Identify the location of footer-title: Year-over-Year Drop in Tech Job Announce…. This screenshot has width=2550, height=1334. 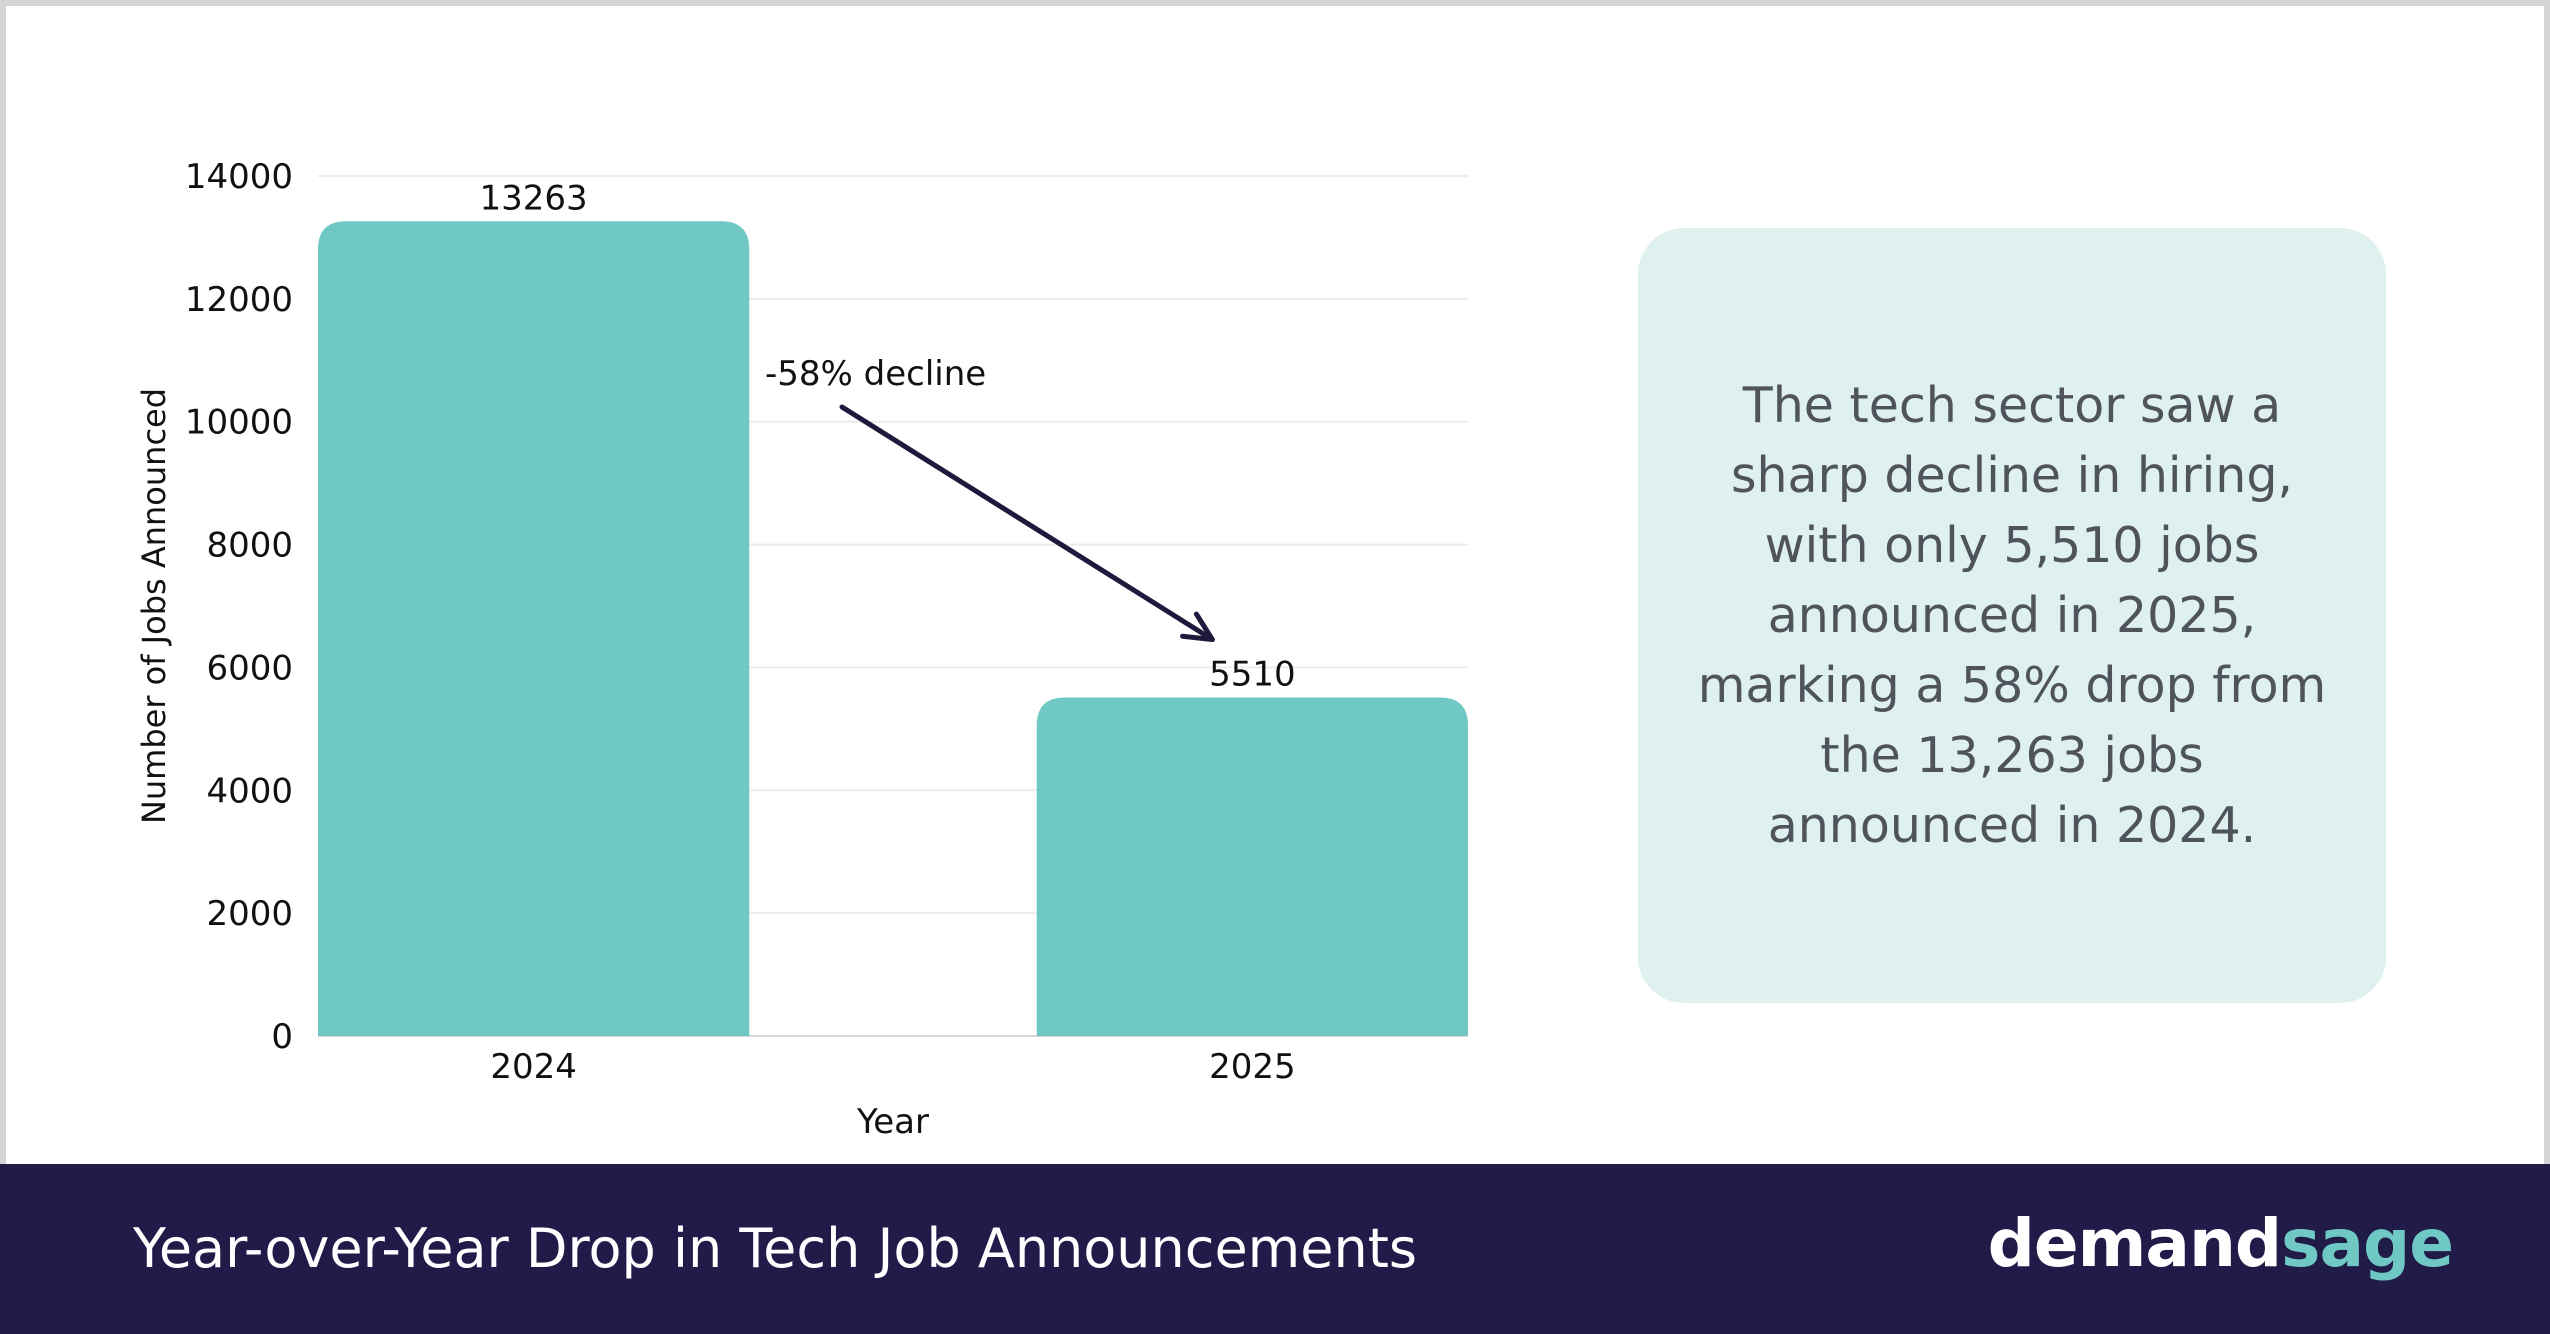
(775, 1248).